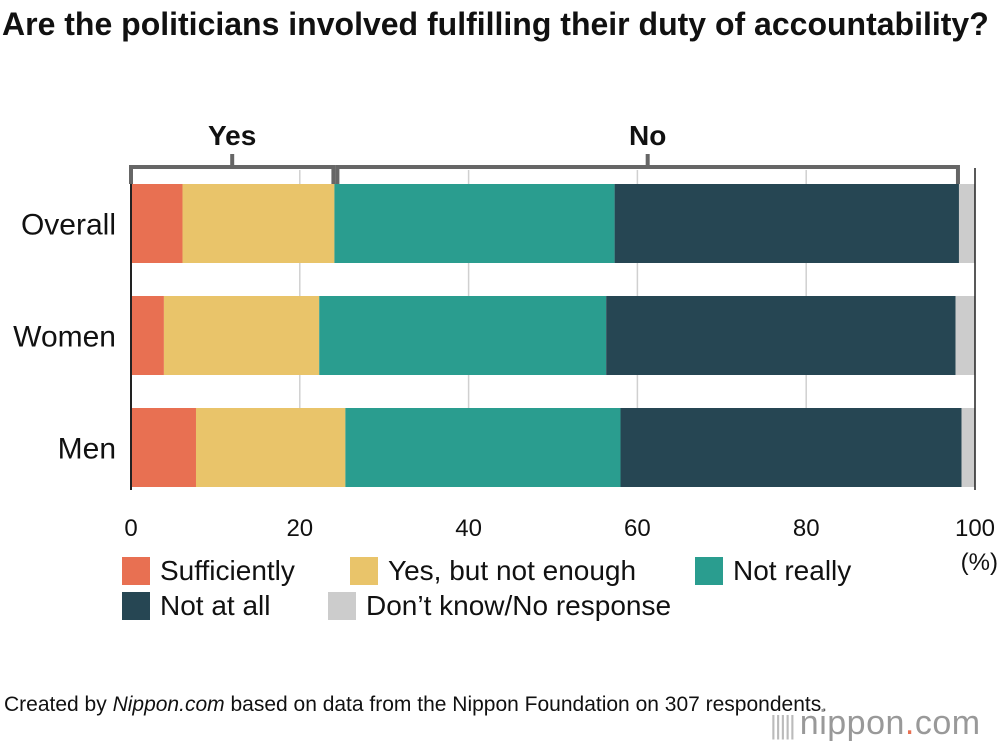  What do you see at coordinates (468, 528) in the screenshot?
I see `x-tick-label: 40` at bounding box center [468, 528].